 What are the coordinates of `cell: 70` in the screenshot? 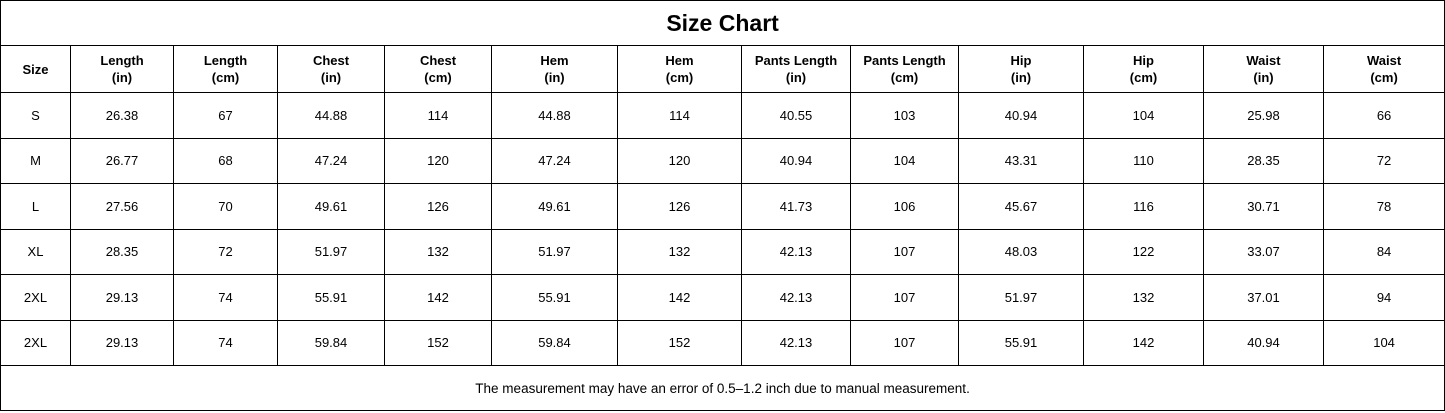 It's located at (225, 206).